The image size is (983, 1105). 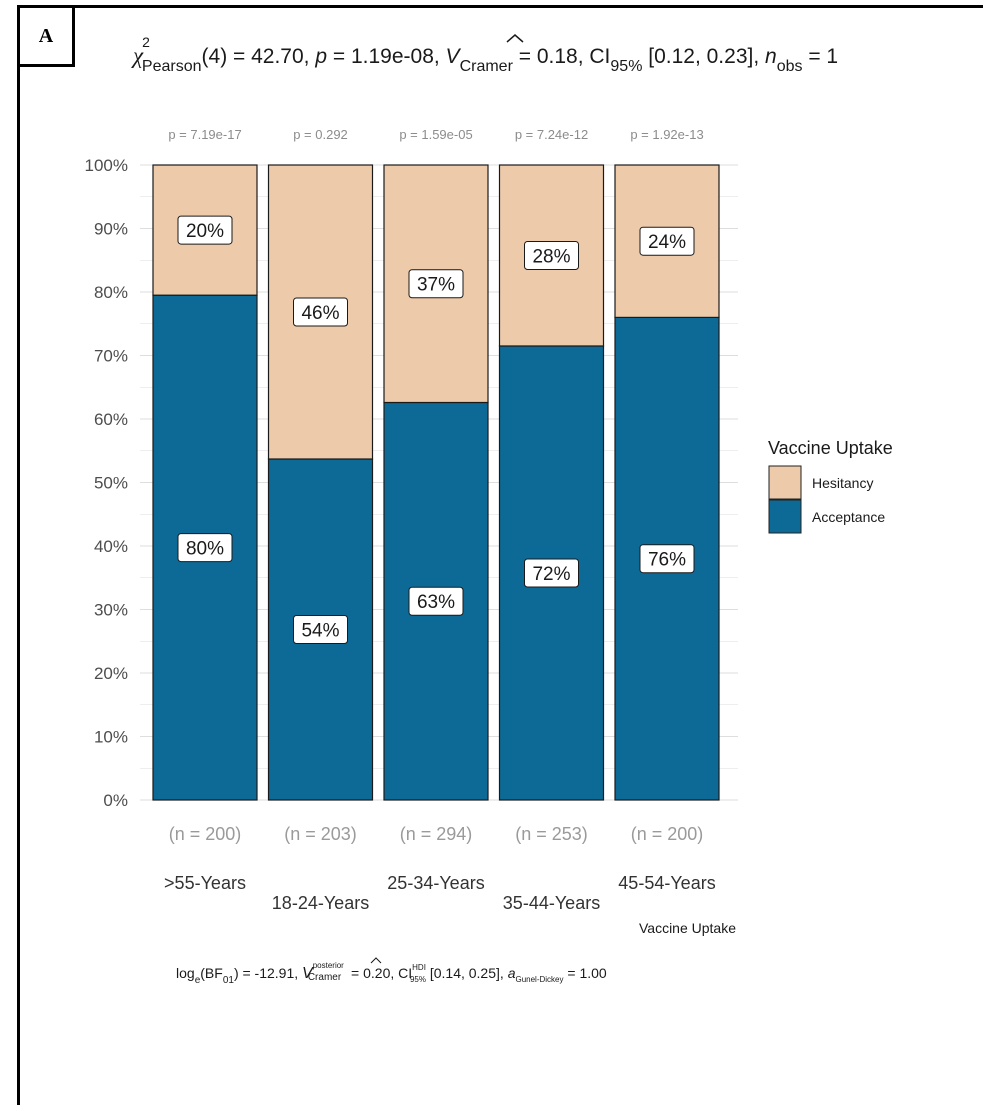 What do you see at coordinates (821, 56) in the screenshot?
I see `title-text-e: = 1` at bounding box center [821, 56].